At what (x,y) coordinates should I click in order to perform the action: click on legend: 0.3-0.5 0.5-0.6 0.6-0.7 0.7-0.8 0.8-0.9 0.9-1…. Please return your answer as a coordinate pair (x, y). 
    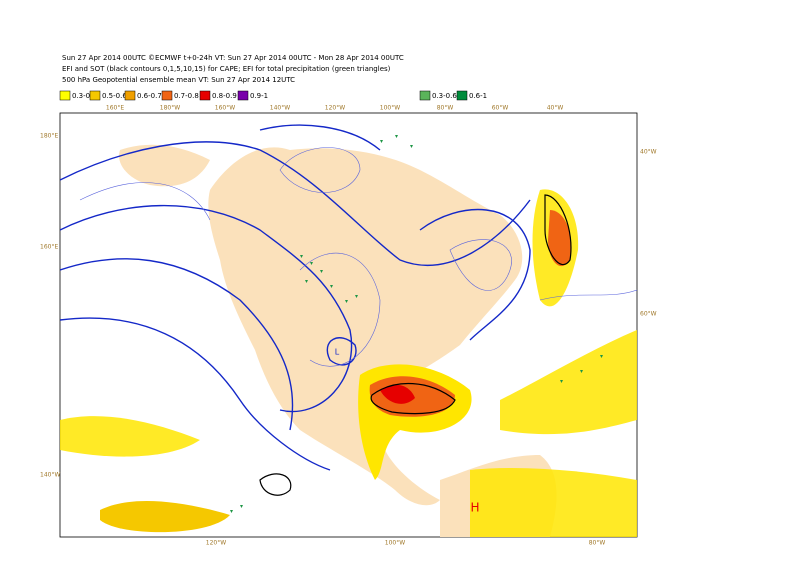
    Looking at the image, I should click on (273, 95).